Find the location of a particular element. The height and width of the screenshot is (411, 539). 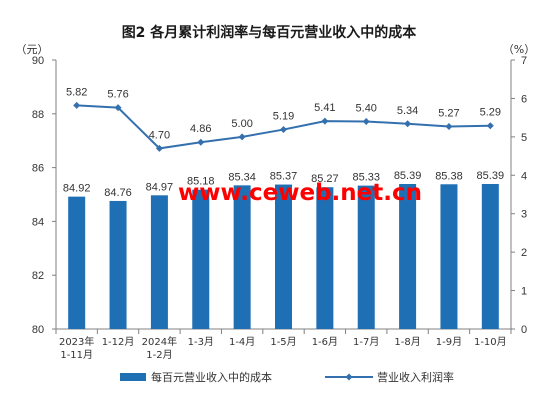

right-tick-label: 4 is located at coordinates (524, 176).